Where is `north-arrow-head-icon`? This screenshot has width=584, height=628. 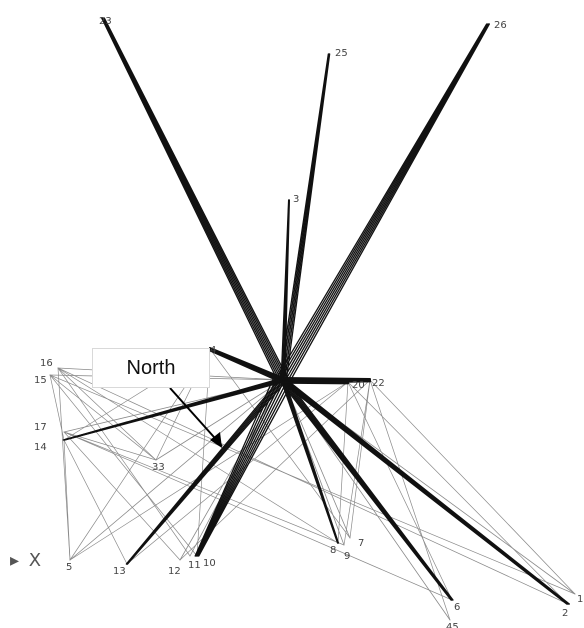 north-arrow-head-icon is located at coordinates (216, 440).